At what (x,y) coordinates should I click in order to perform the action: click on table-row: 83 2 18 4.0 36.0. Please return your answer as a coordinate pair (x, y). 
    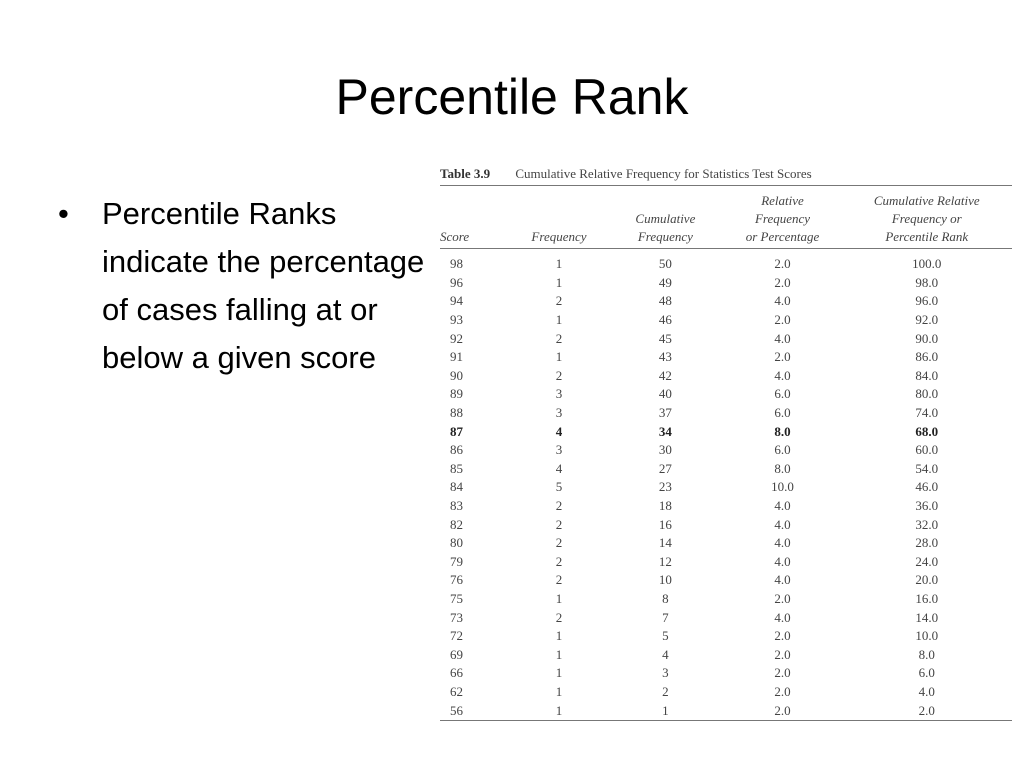
    Looking at the image, I should click on (726, 506).